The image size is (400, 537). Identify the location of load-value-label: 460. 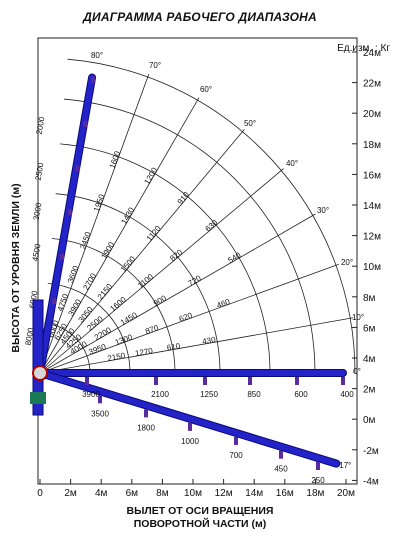
(224, 303).